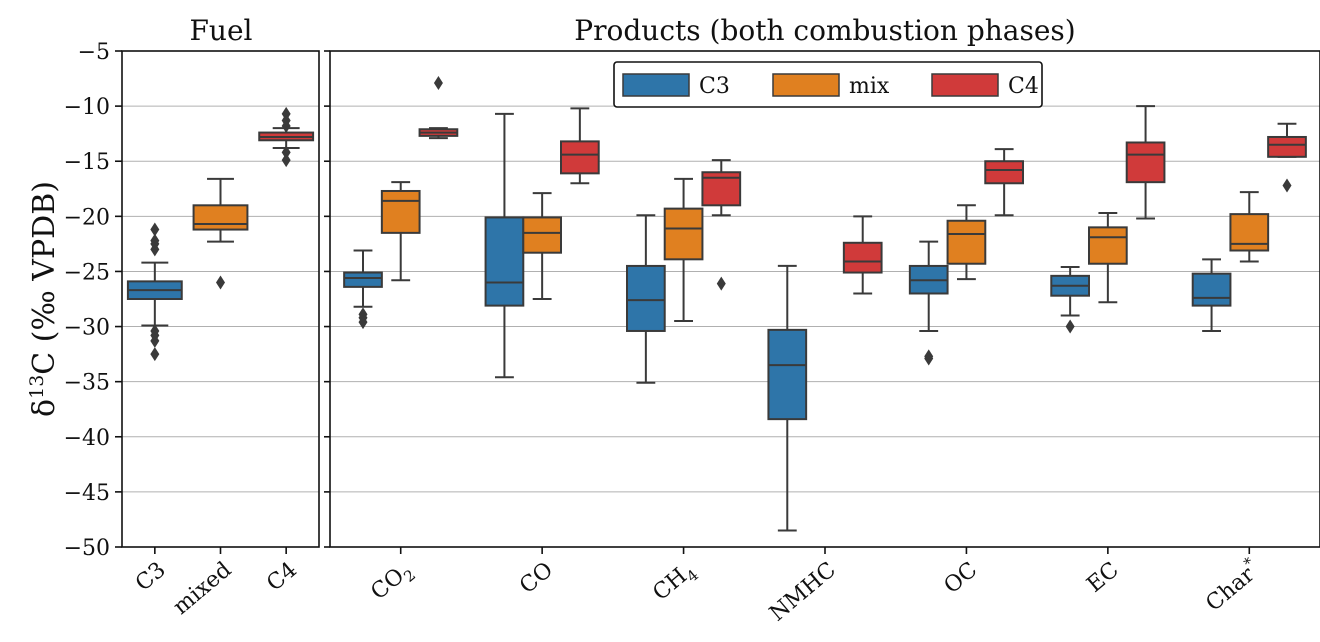 This screenshot has height=642, width=1320. I want to click on x-tick-label: NMHC, so click(803, 591).